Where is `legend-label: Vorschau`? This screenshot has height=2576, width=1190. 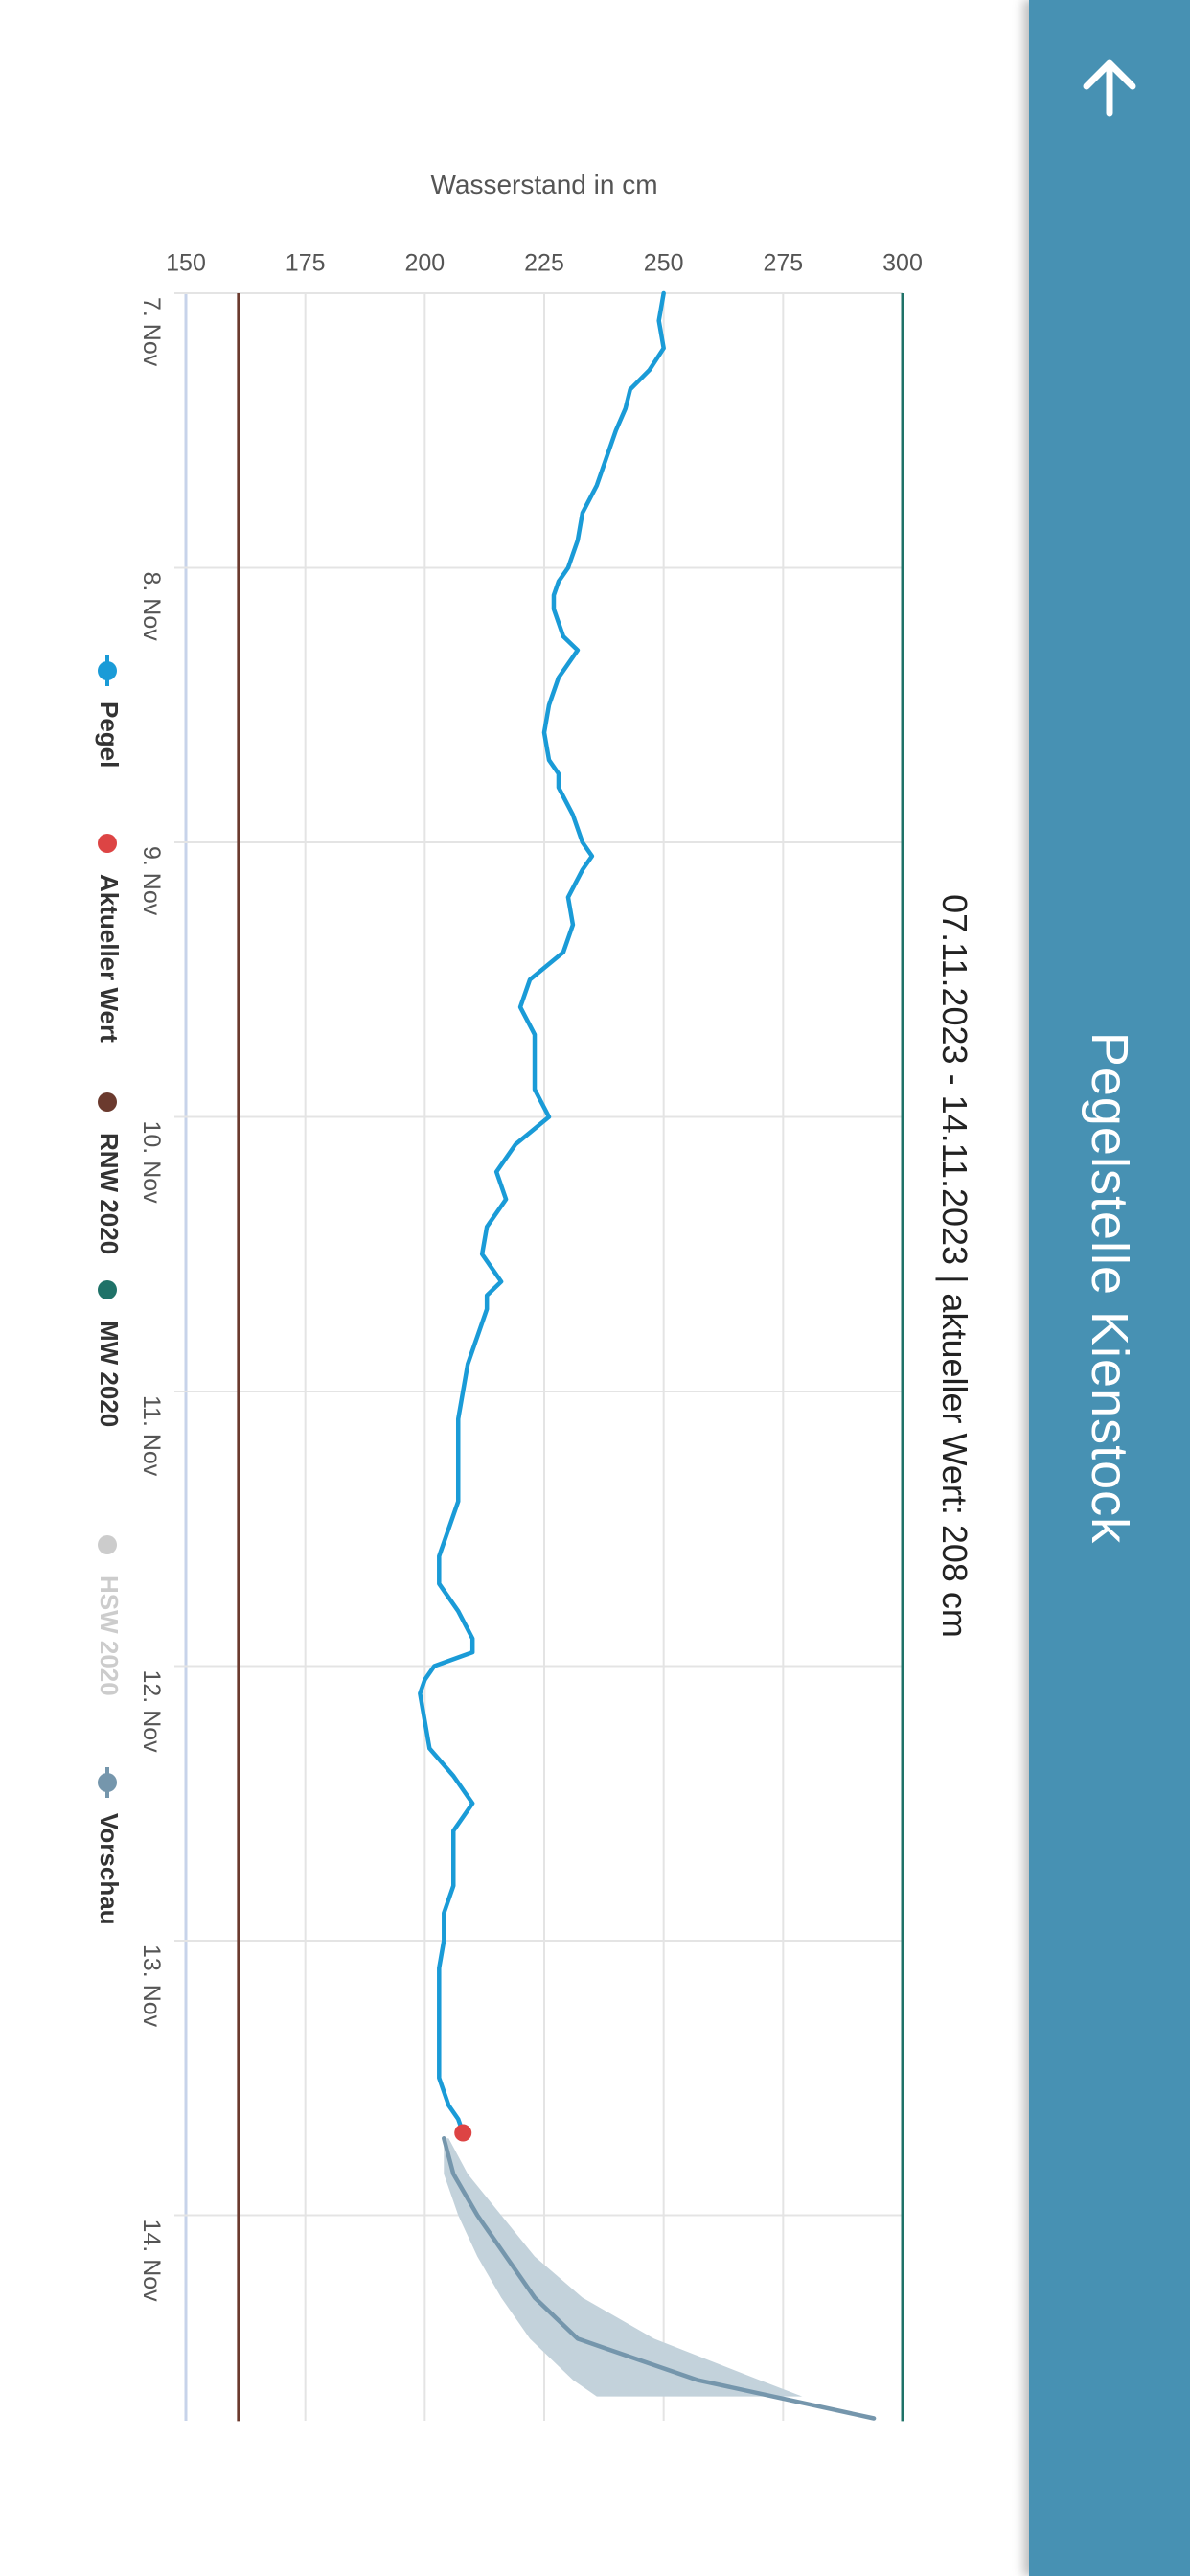
legend-label: Vorschau is located at coordinates (109, 1869).